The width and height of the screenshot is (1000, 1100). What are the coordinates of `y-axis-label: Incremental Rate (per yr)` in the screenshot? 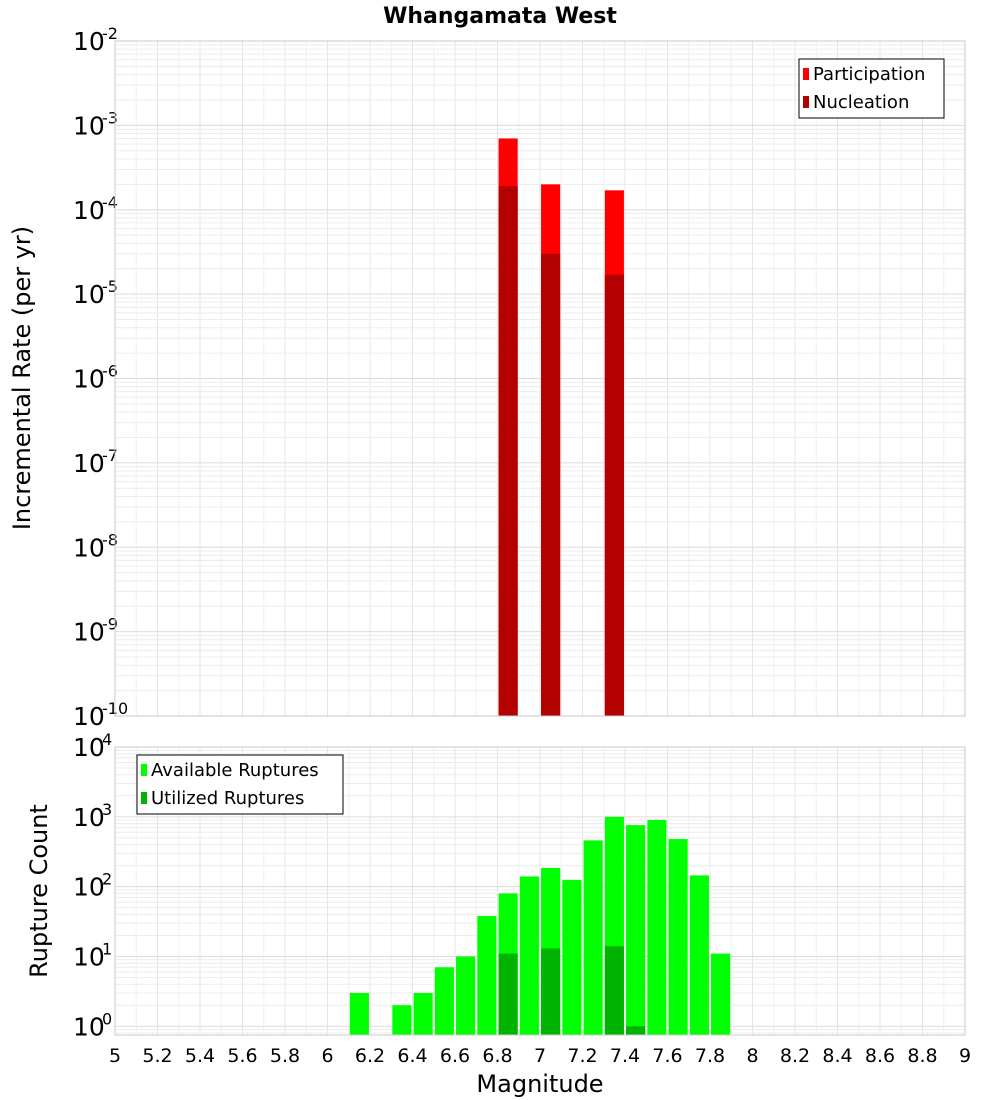 It's located at (22, 378).